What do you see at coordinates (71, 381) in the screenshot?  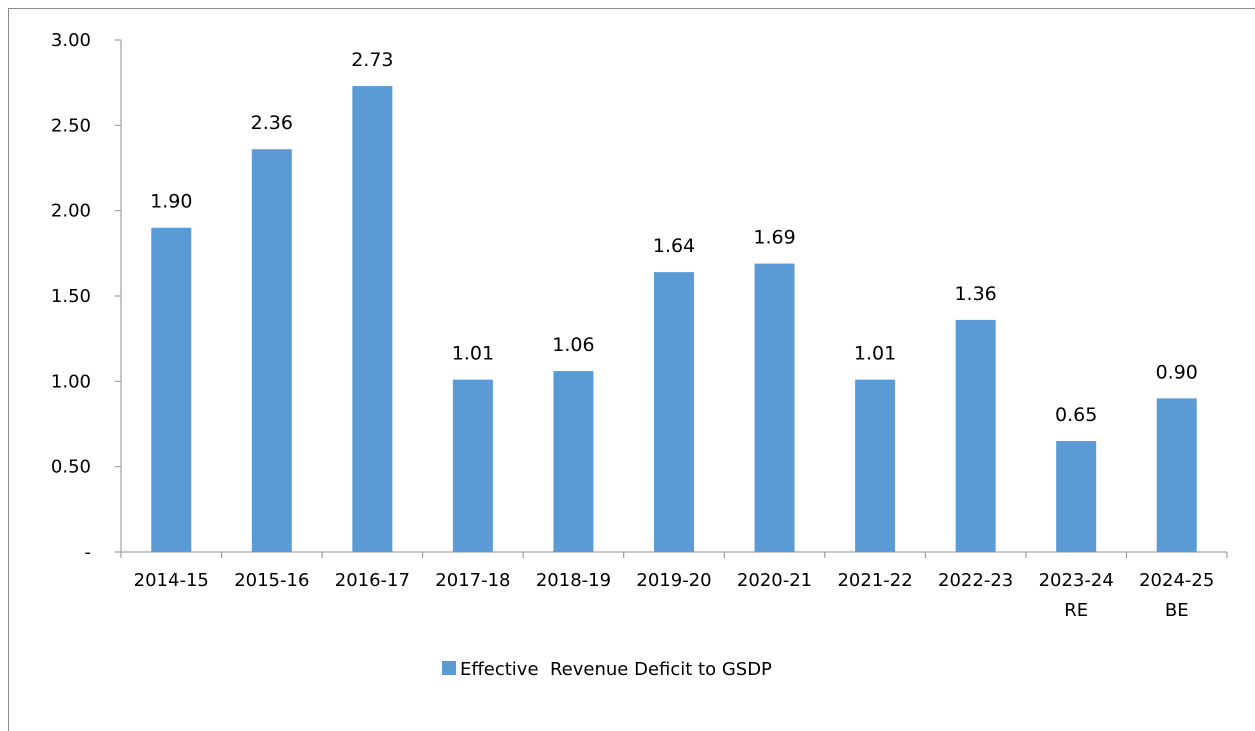 I see `y-tick-label: 1.00` at bounding box center [71, 381].